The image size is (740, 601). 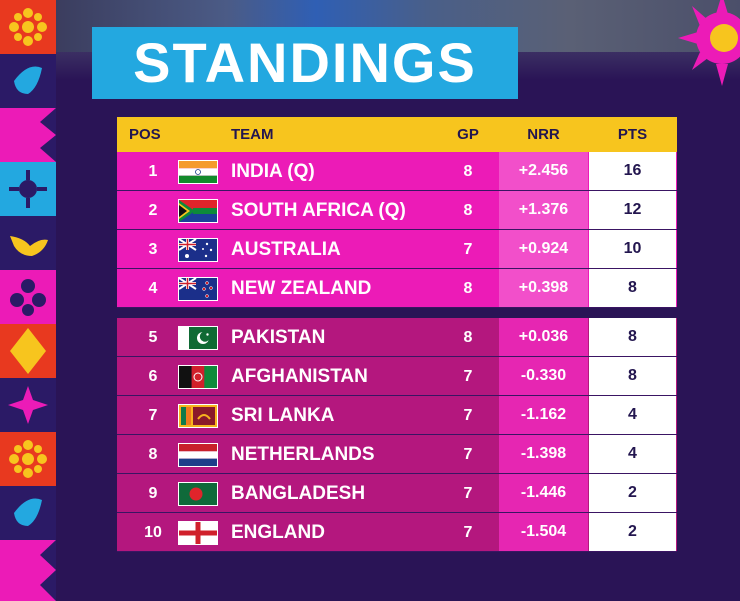 I want to click on row-team: INDIA (Q), so click(x=273, y=171).